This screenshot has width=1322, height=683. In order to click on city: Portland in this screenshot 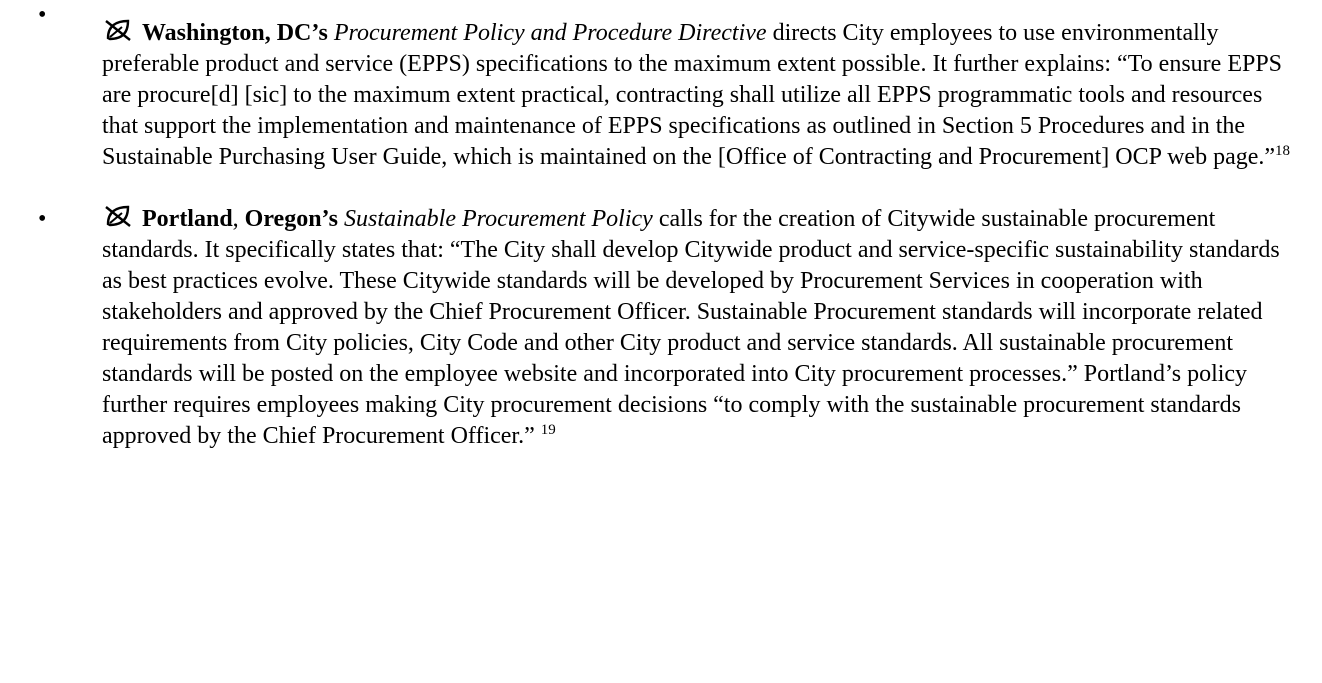, I will do `click(187, 219)`.